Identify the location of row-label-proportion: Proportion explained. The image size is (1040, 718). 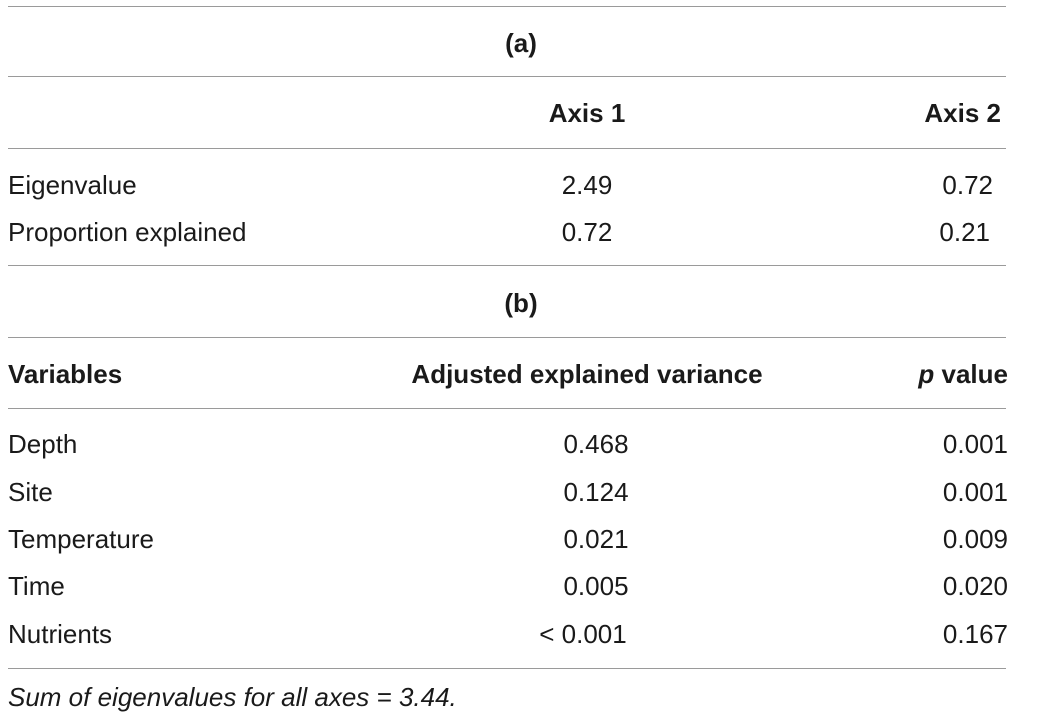
(127, 232).